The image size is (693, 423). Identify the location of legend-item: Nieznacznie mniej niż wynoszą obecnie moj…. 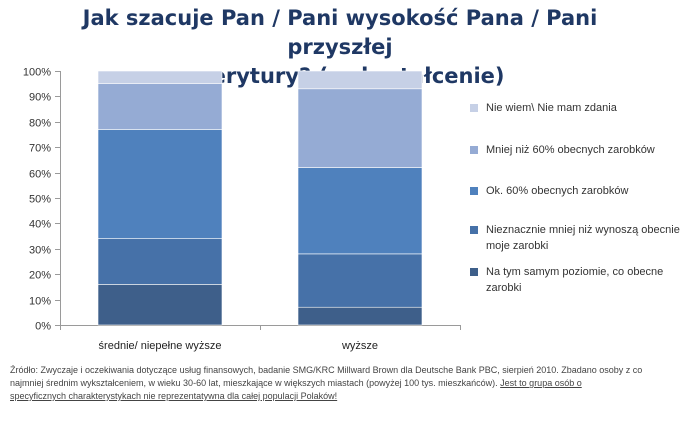
(581, 238).